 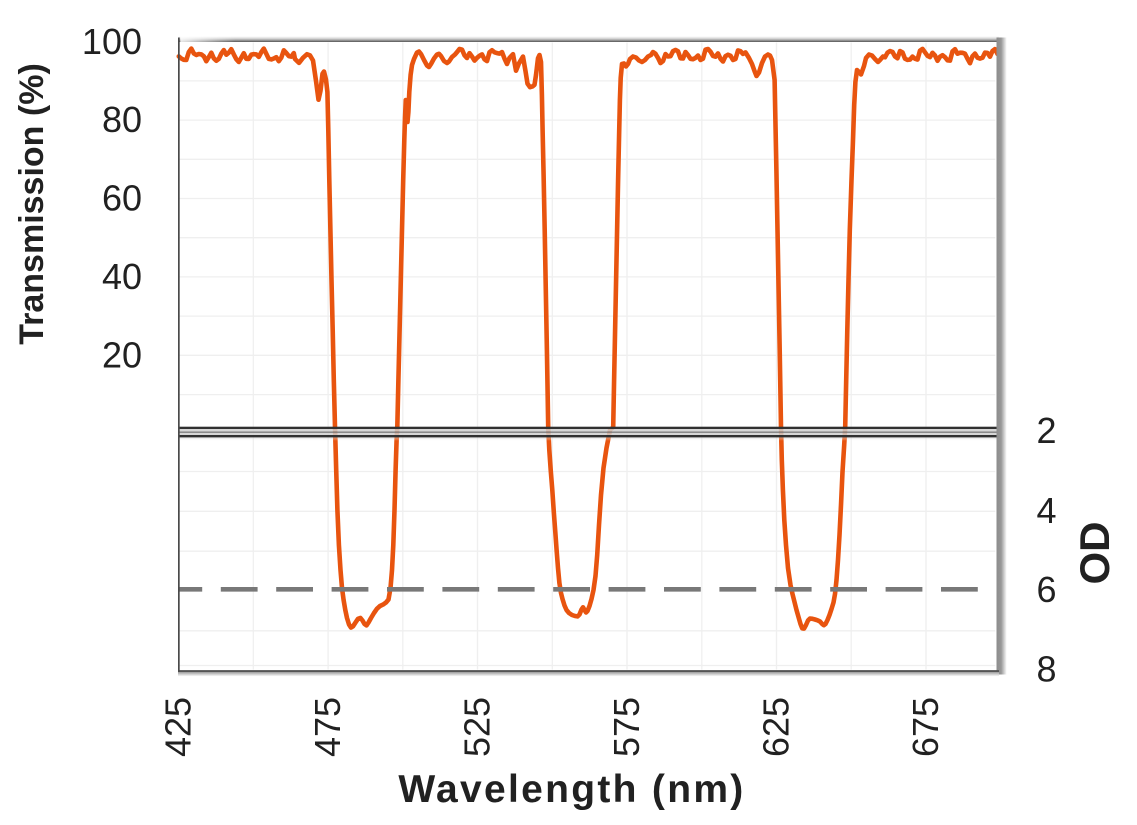 I want to click on svg-text: Transmission (%), so click(x=32, y=204).